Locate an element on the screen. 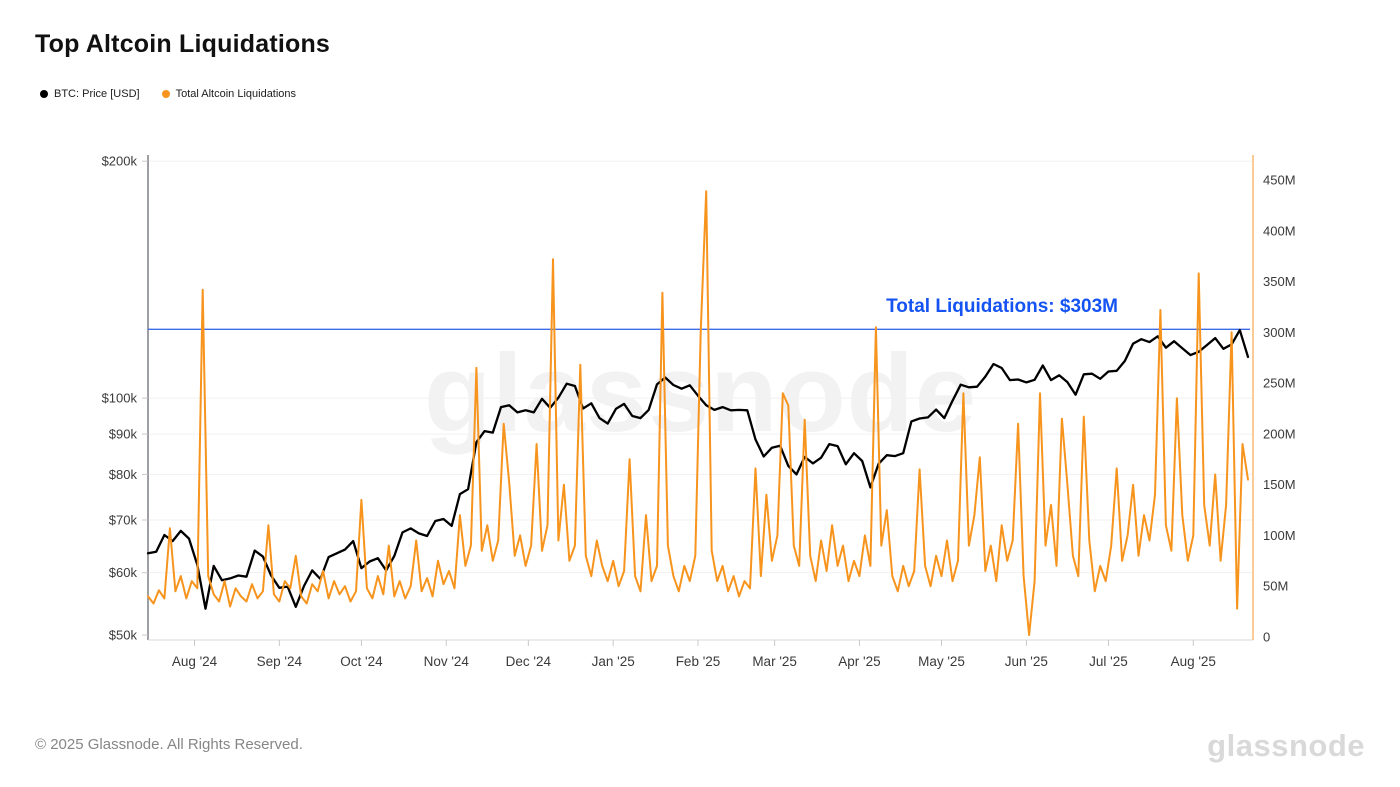 This screenshot has width=1400, height=787. legend-dot-liquidations-icon is located at coordinates (165, 94).